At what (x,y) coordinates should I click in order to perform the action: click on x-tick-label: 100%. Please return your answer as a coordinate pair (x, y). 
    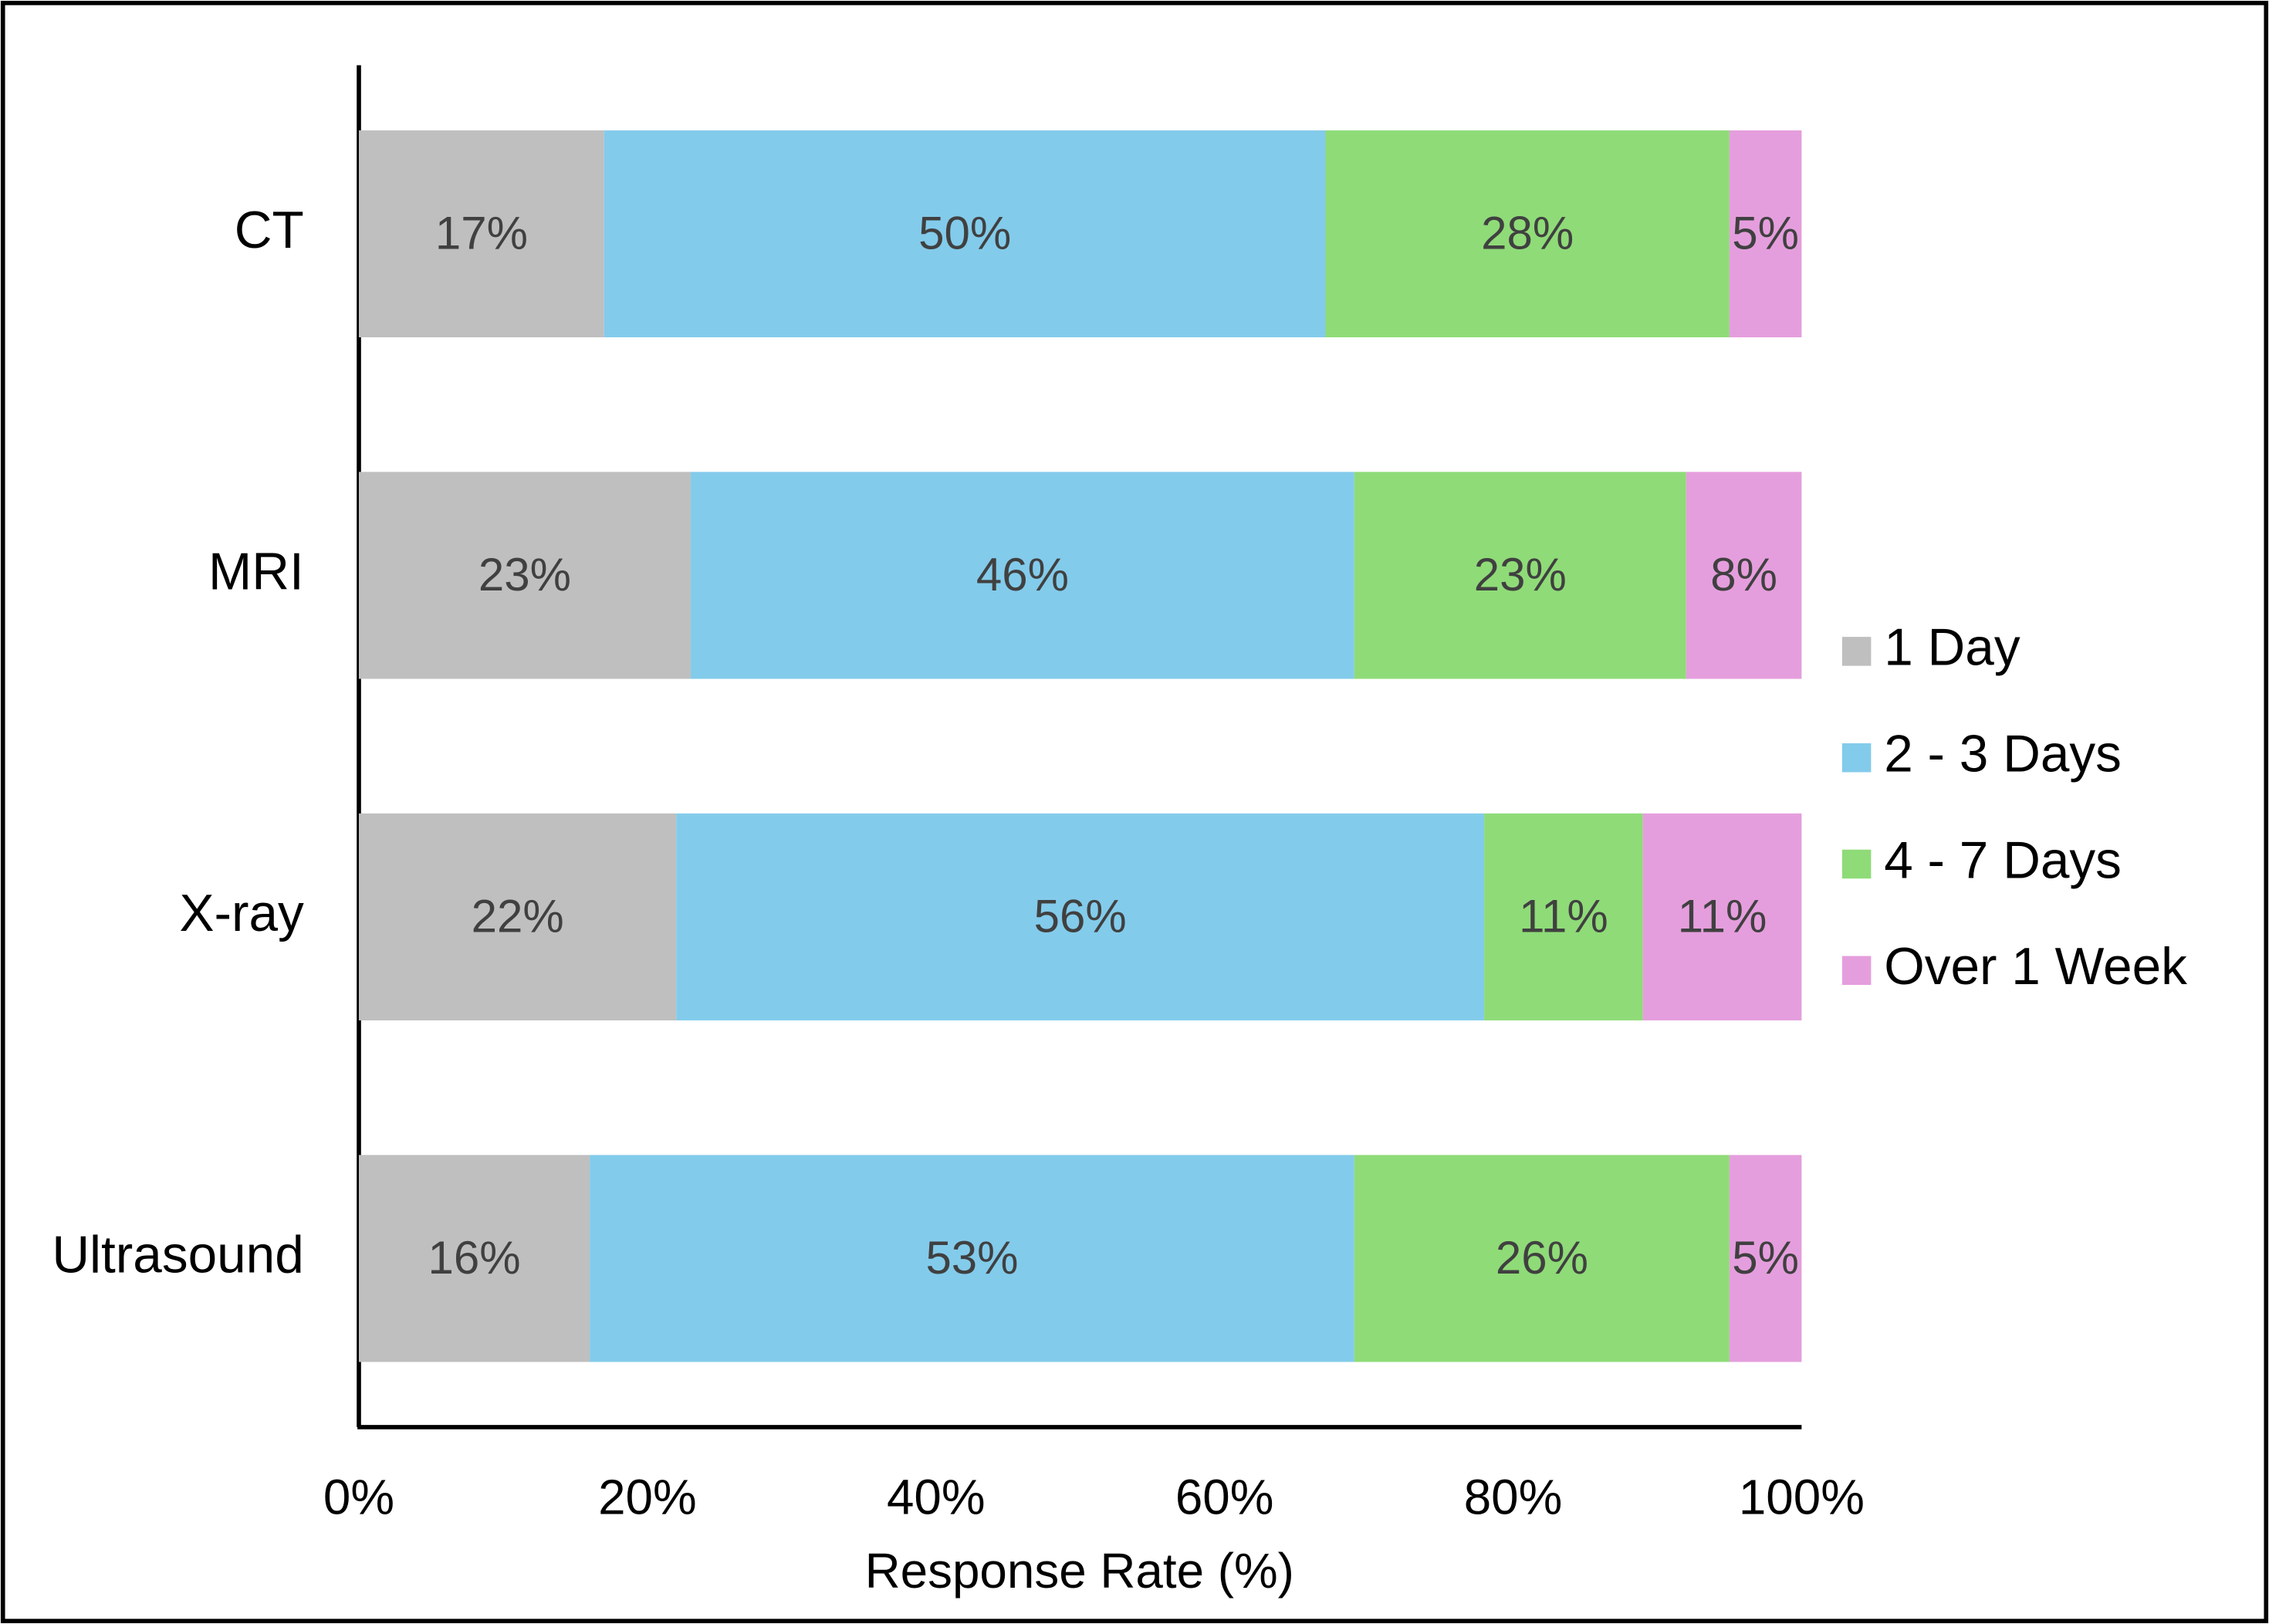
    Looking at the image, I should click on (1802, 1497).